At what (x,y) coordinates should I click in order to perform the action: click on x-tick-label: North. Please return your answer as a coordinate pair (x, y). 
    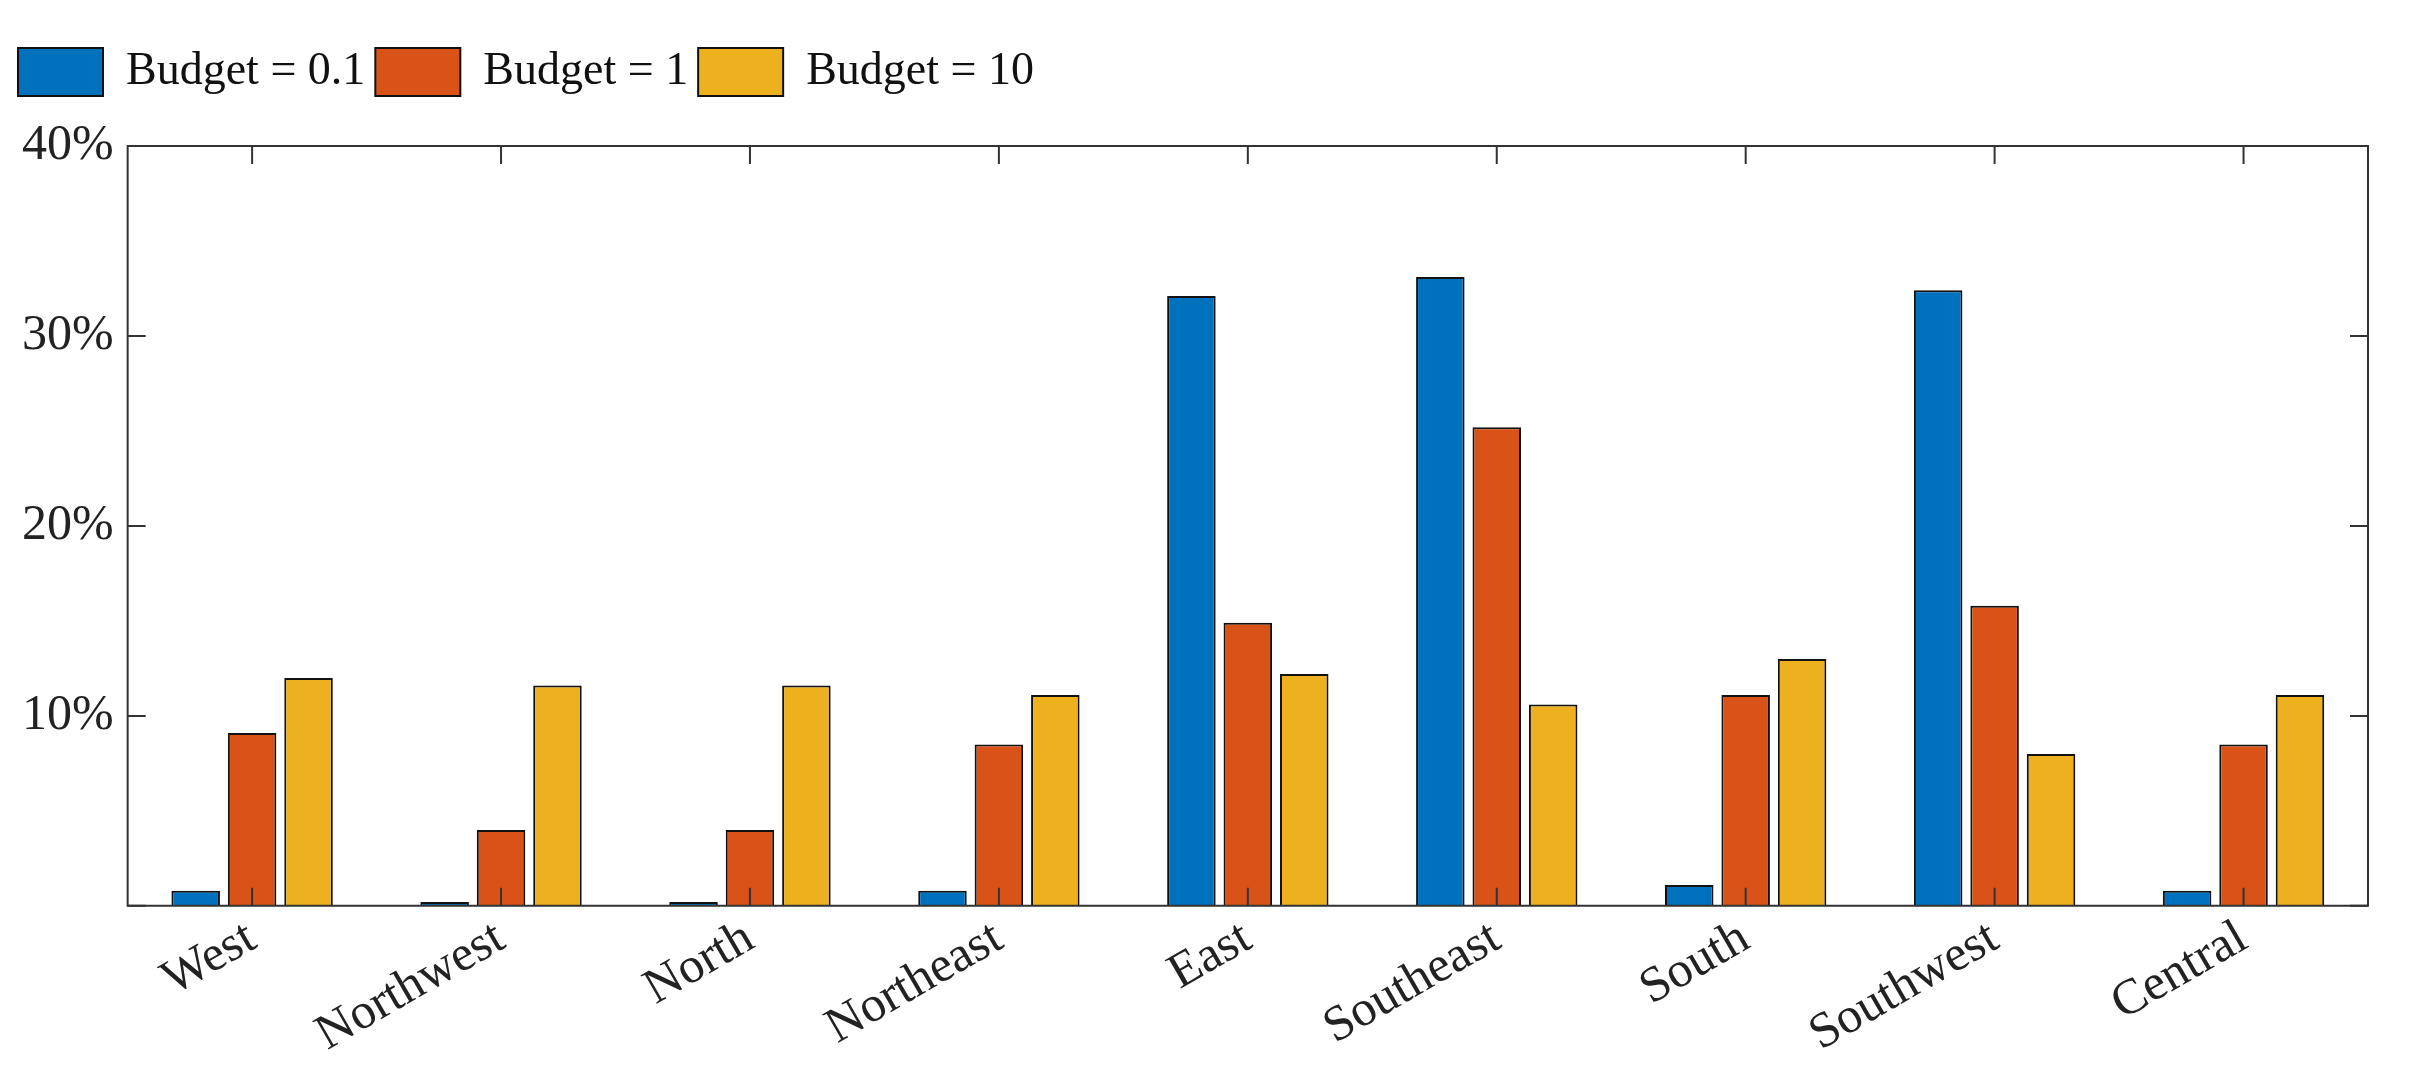
    Looking at the image, I should click on (698, 961).